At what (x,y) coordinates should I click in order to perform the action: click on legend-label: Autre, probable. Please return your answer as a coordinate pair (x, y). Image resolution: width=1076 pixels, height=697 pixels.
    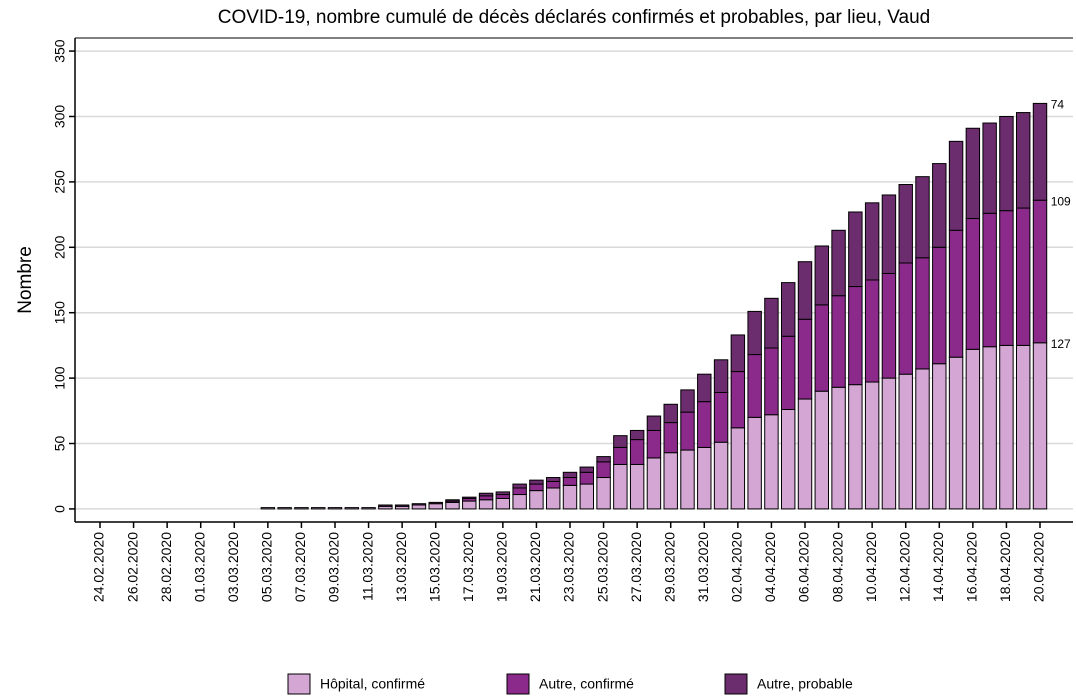
    Looking at the image, I should click on (805, 684).